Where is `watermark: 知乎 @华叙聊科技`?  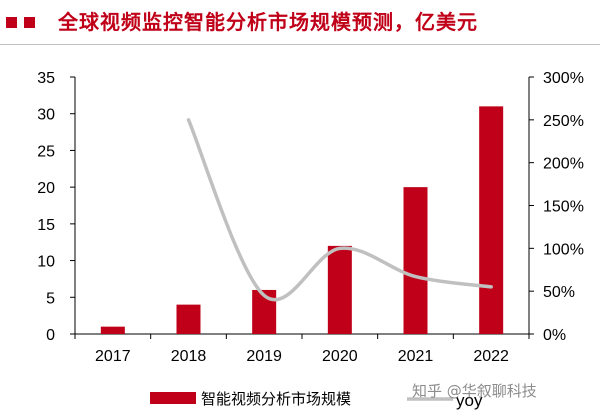 watermark: 知乎 @华叙聊科技 is located at coordinates (474, 391).